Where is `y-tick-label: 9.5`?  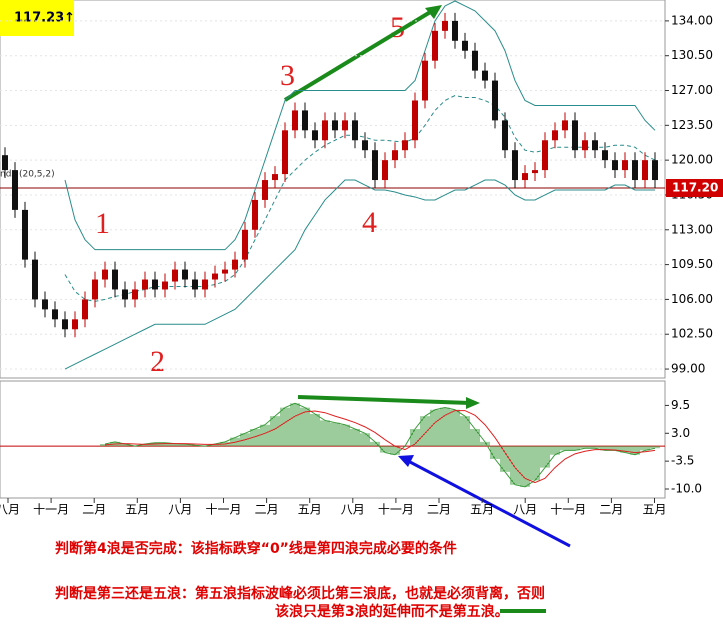
y-tick-label: 9.5 is located at coordinates (680, 405).